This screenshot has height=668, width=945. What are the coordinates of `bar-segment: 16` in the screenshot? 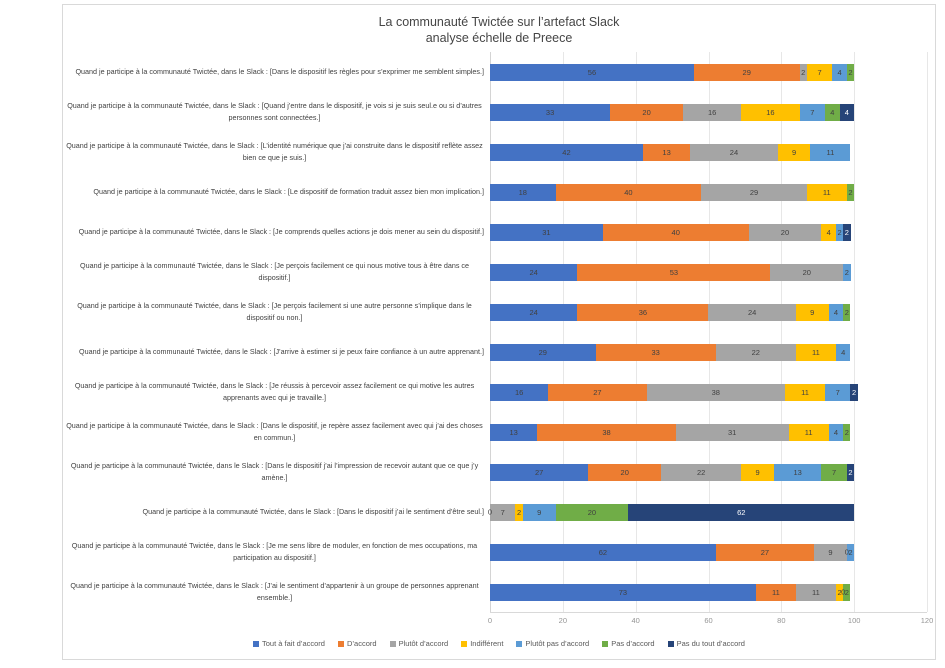 It's located at (519, 392).